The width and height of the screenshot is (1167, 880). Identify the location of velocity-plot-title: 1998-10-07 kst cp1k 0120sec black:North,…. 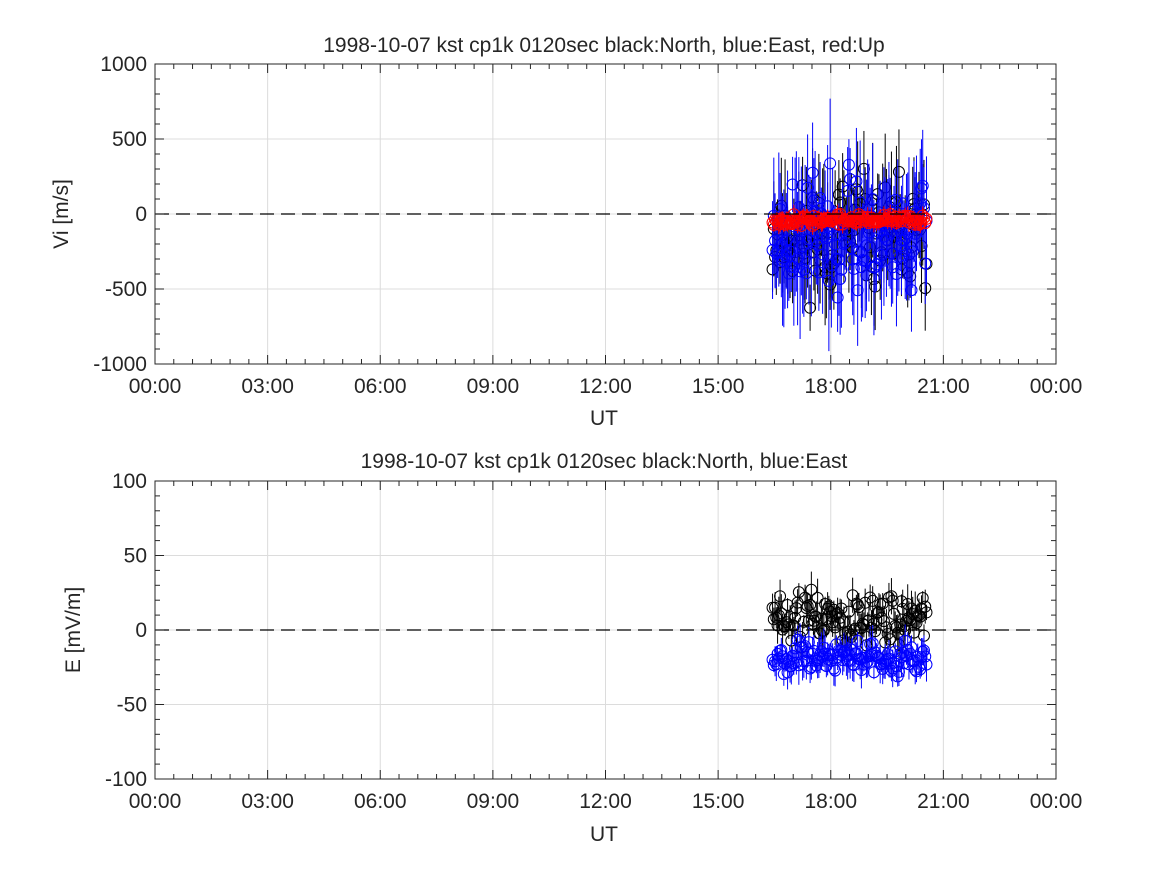
(603, 45).